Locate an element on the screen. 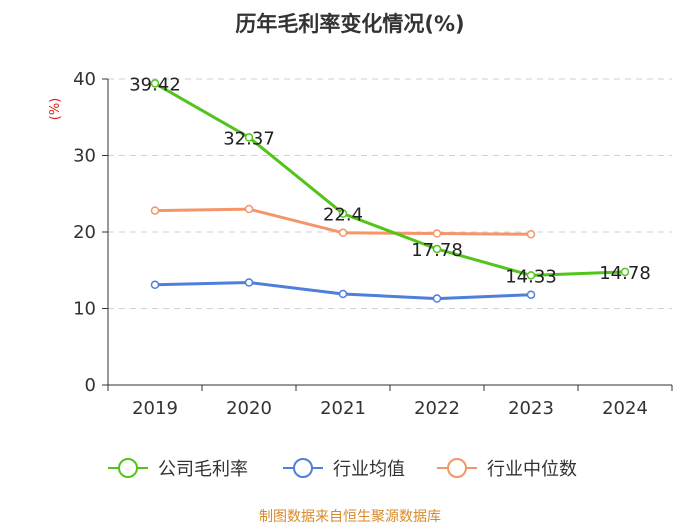  data-label: 39.42 is located at coordinates (155, 84).